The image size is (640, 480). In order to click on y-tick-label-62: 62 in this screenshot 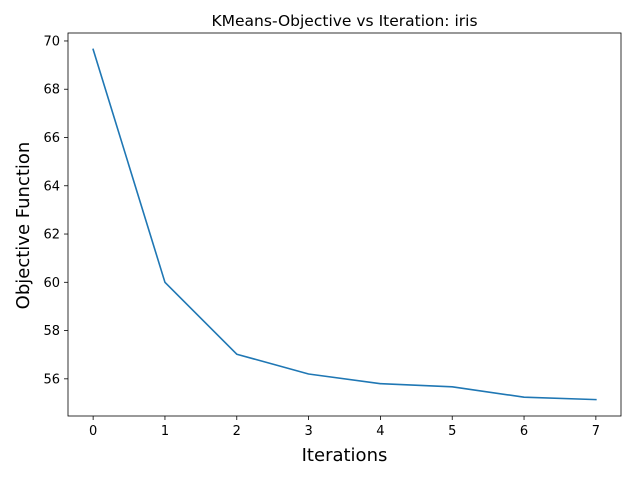, I will do `click(51, 235)`.